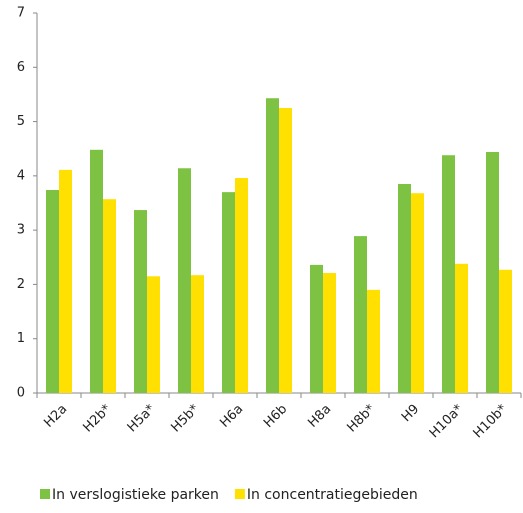 Image resolution: width=523 pixels, height=513 pixels. What do you see at coordinates (21, 13) in the screenshot?
I see `y-tick-label: 7` at bounding box center [21, 13].